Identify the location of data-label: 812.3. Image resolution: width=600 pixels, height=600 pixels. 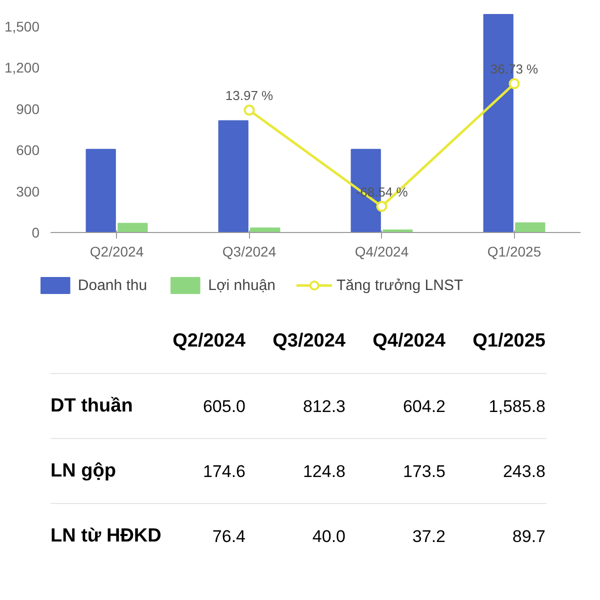
(324, 406).